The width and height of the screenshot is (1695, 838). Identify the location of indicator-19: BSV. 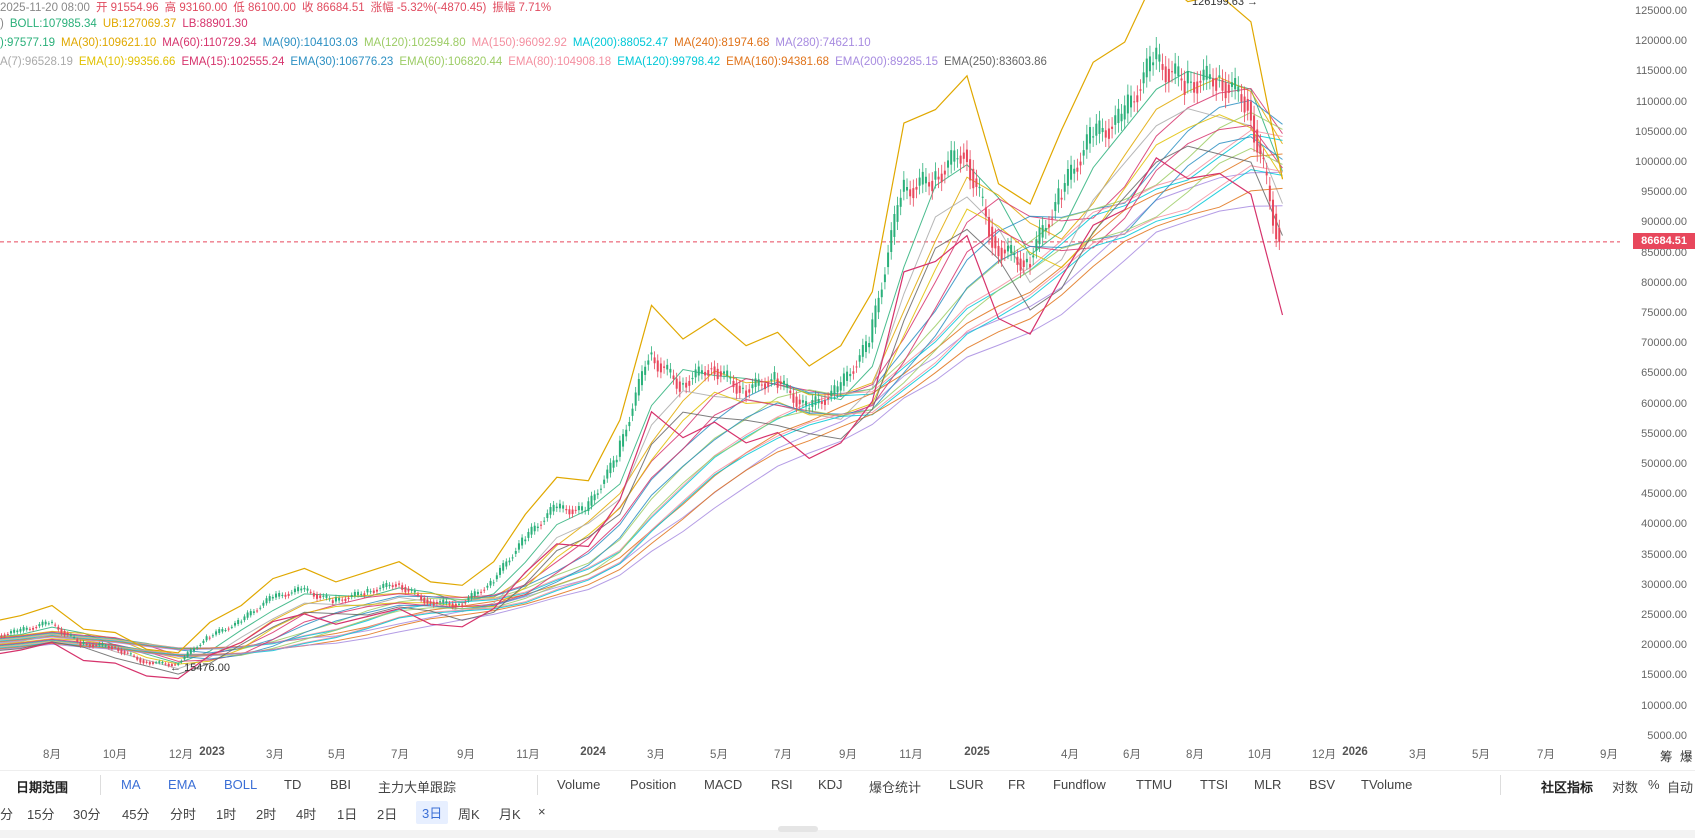
(1322, 784).